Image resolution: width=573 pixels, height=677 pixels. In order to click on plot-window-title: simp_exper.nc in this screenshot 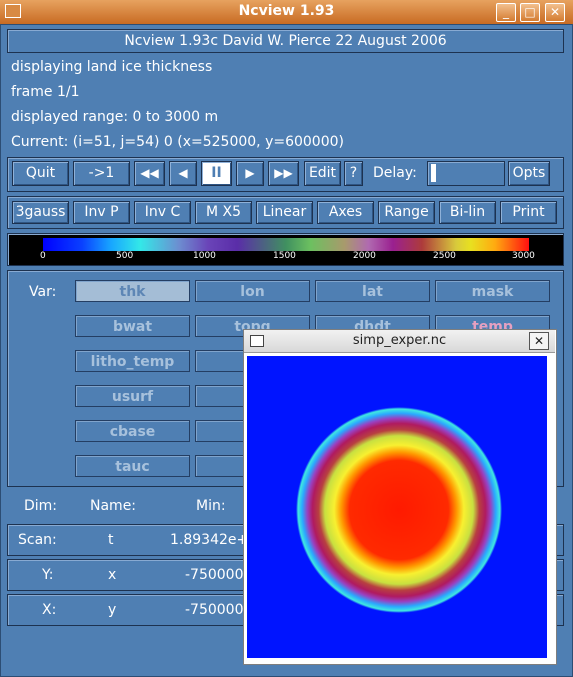, I will do `click(399, 340)`.